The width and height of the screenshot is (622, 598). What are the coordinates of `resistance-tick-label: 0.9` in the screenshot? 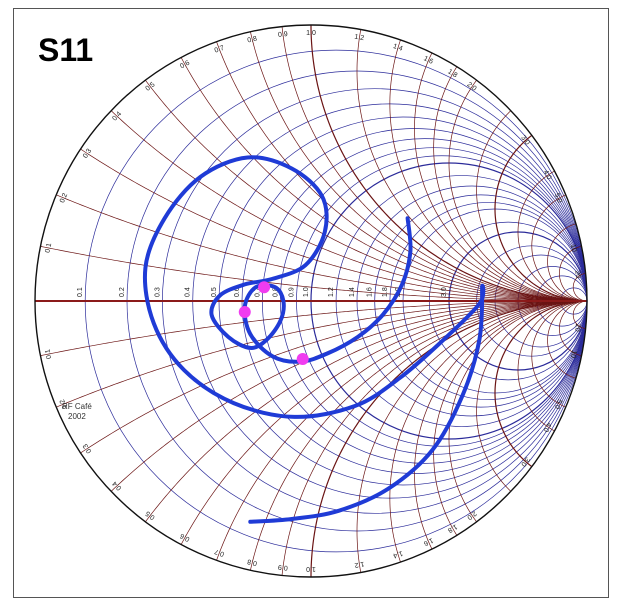 It's located at (291, 292).